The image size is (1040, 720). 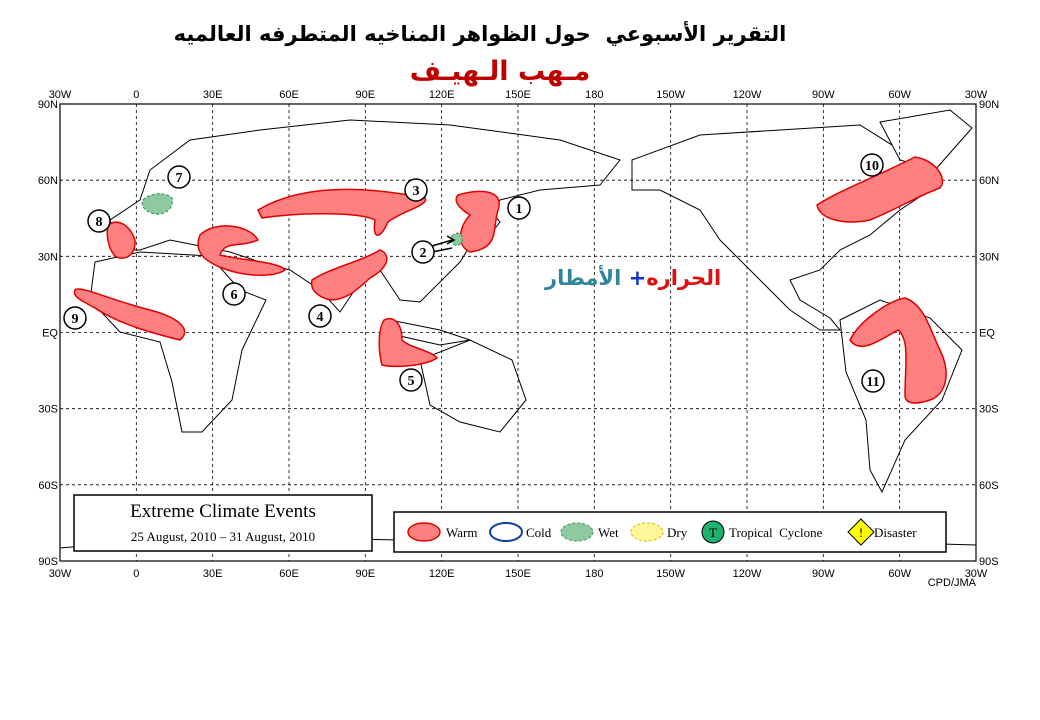 I want to click on legend-label: Dry, so click(x=677, y=532).